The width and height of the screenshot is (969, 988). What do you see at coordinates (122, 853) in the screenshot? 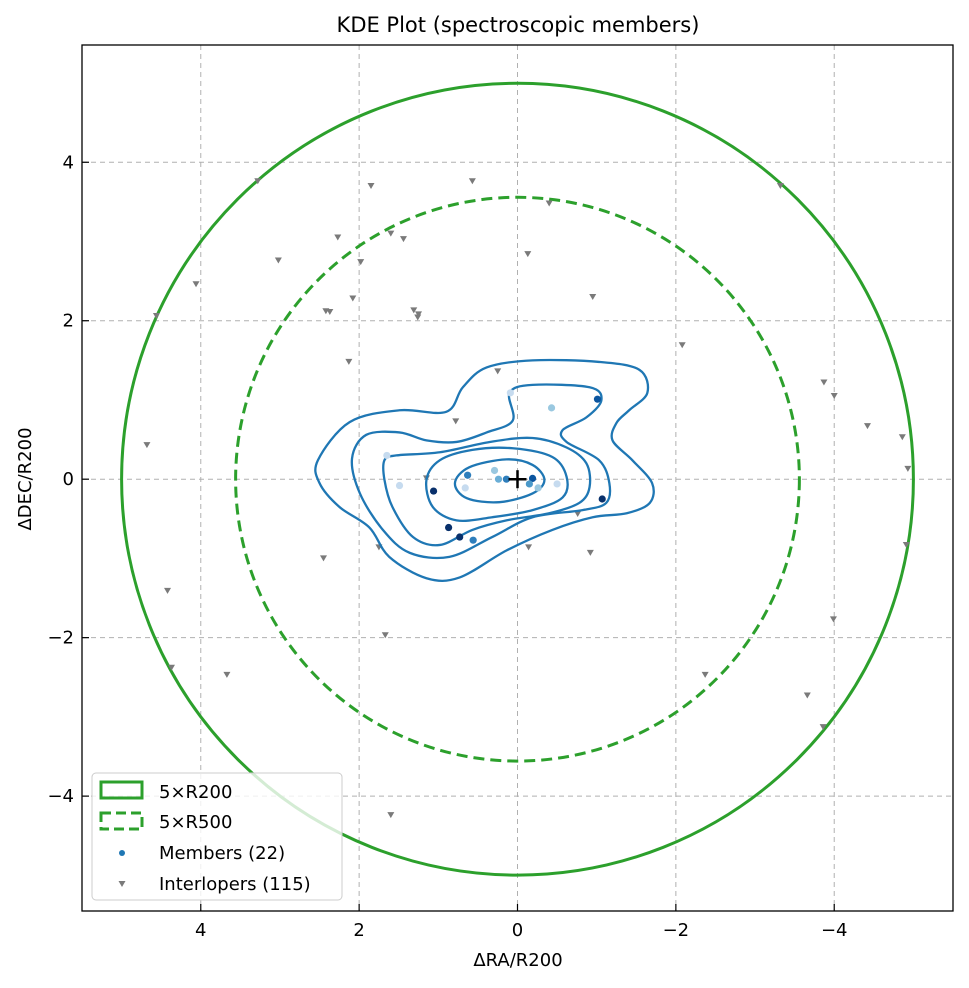
I see `legend-member-dot` at bounding box center [122, 853].